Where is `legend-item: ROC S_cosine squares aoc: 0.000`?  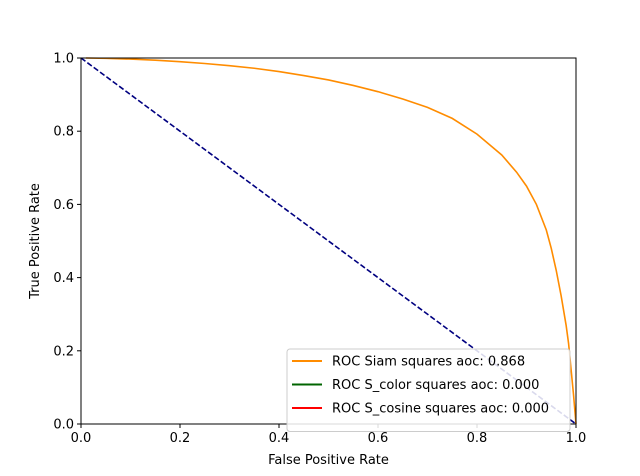 legend-item: ROC S_cosine squares aoc: 0.000 is located at coordinates (420, 409).